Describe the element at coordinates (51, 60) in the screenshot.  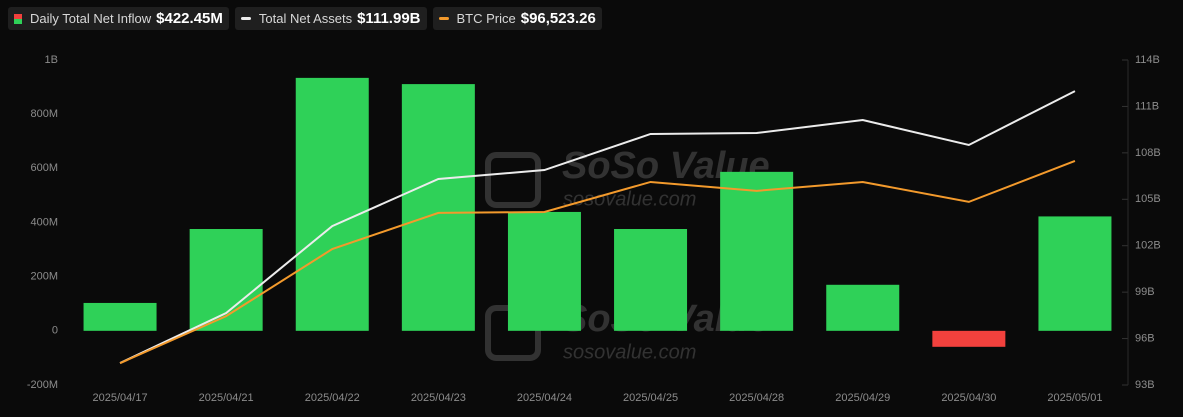
I see `y-tick-label: 1B` at that location.